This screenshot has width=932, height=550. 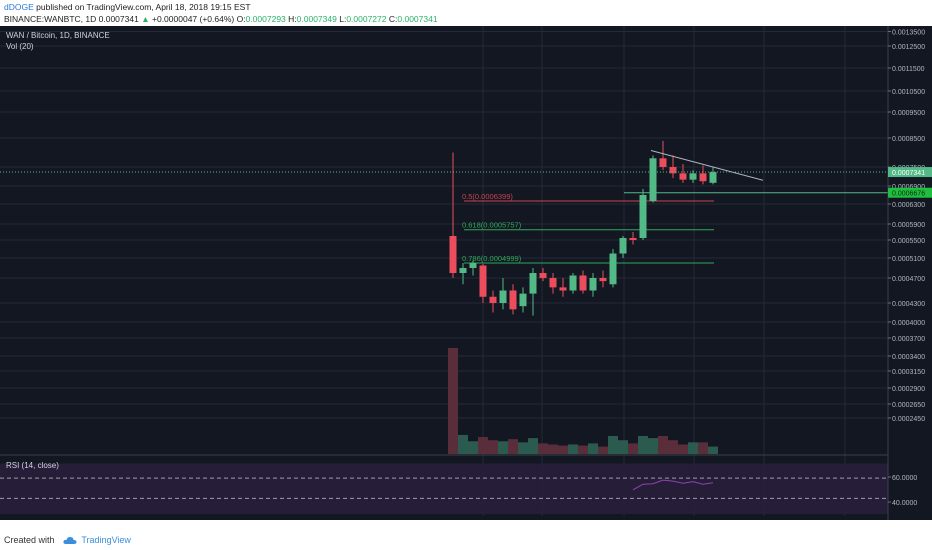 I want to click on author-link: dDOGE, so click(x=19, y=7).